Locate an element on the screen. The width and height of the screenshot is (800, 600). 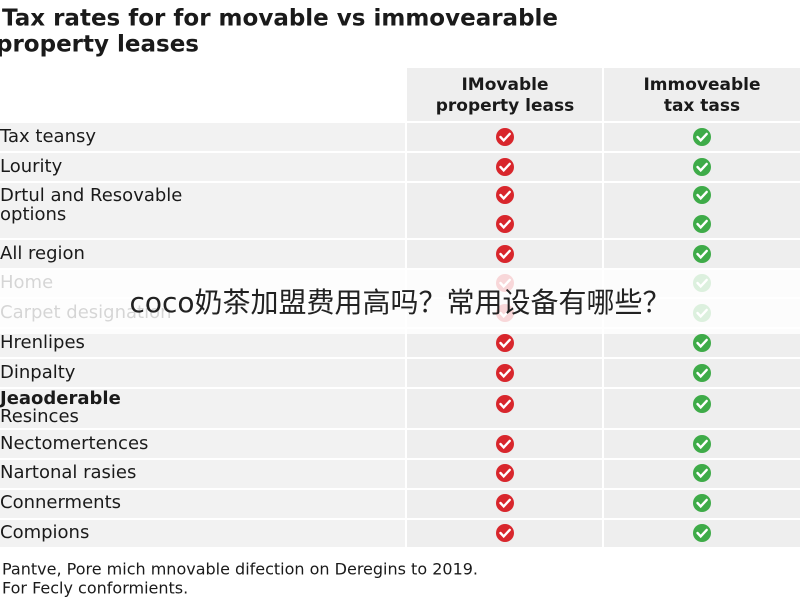
row-label: Dinpalty is located at coordinates (38, 372).